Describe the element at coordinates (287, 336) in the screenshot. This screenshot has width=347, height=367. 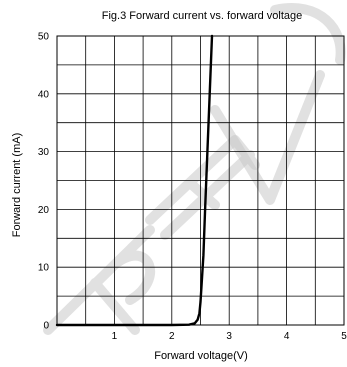
I see `x-tick-label: 4` at that location.